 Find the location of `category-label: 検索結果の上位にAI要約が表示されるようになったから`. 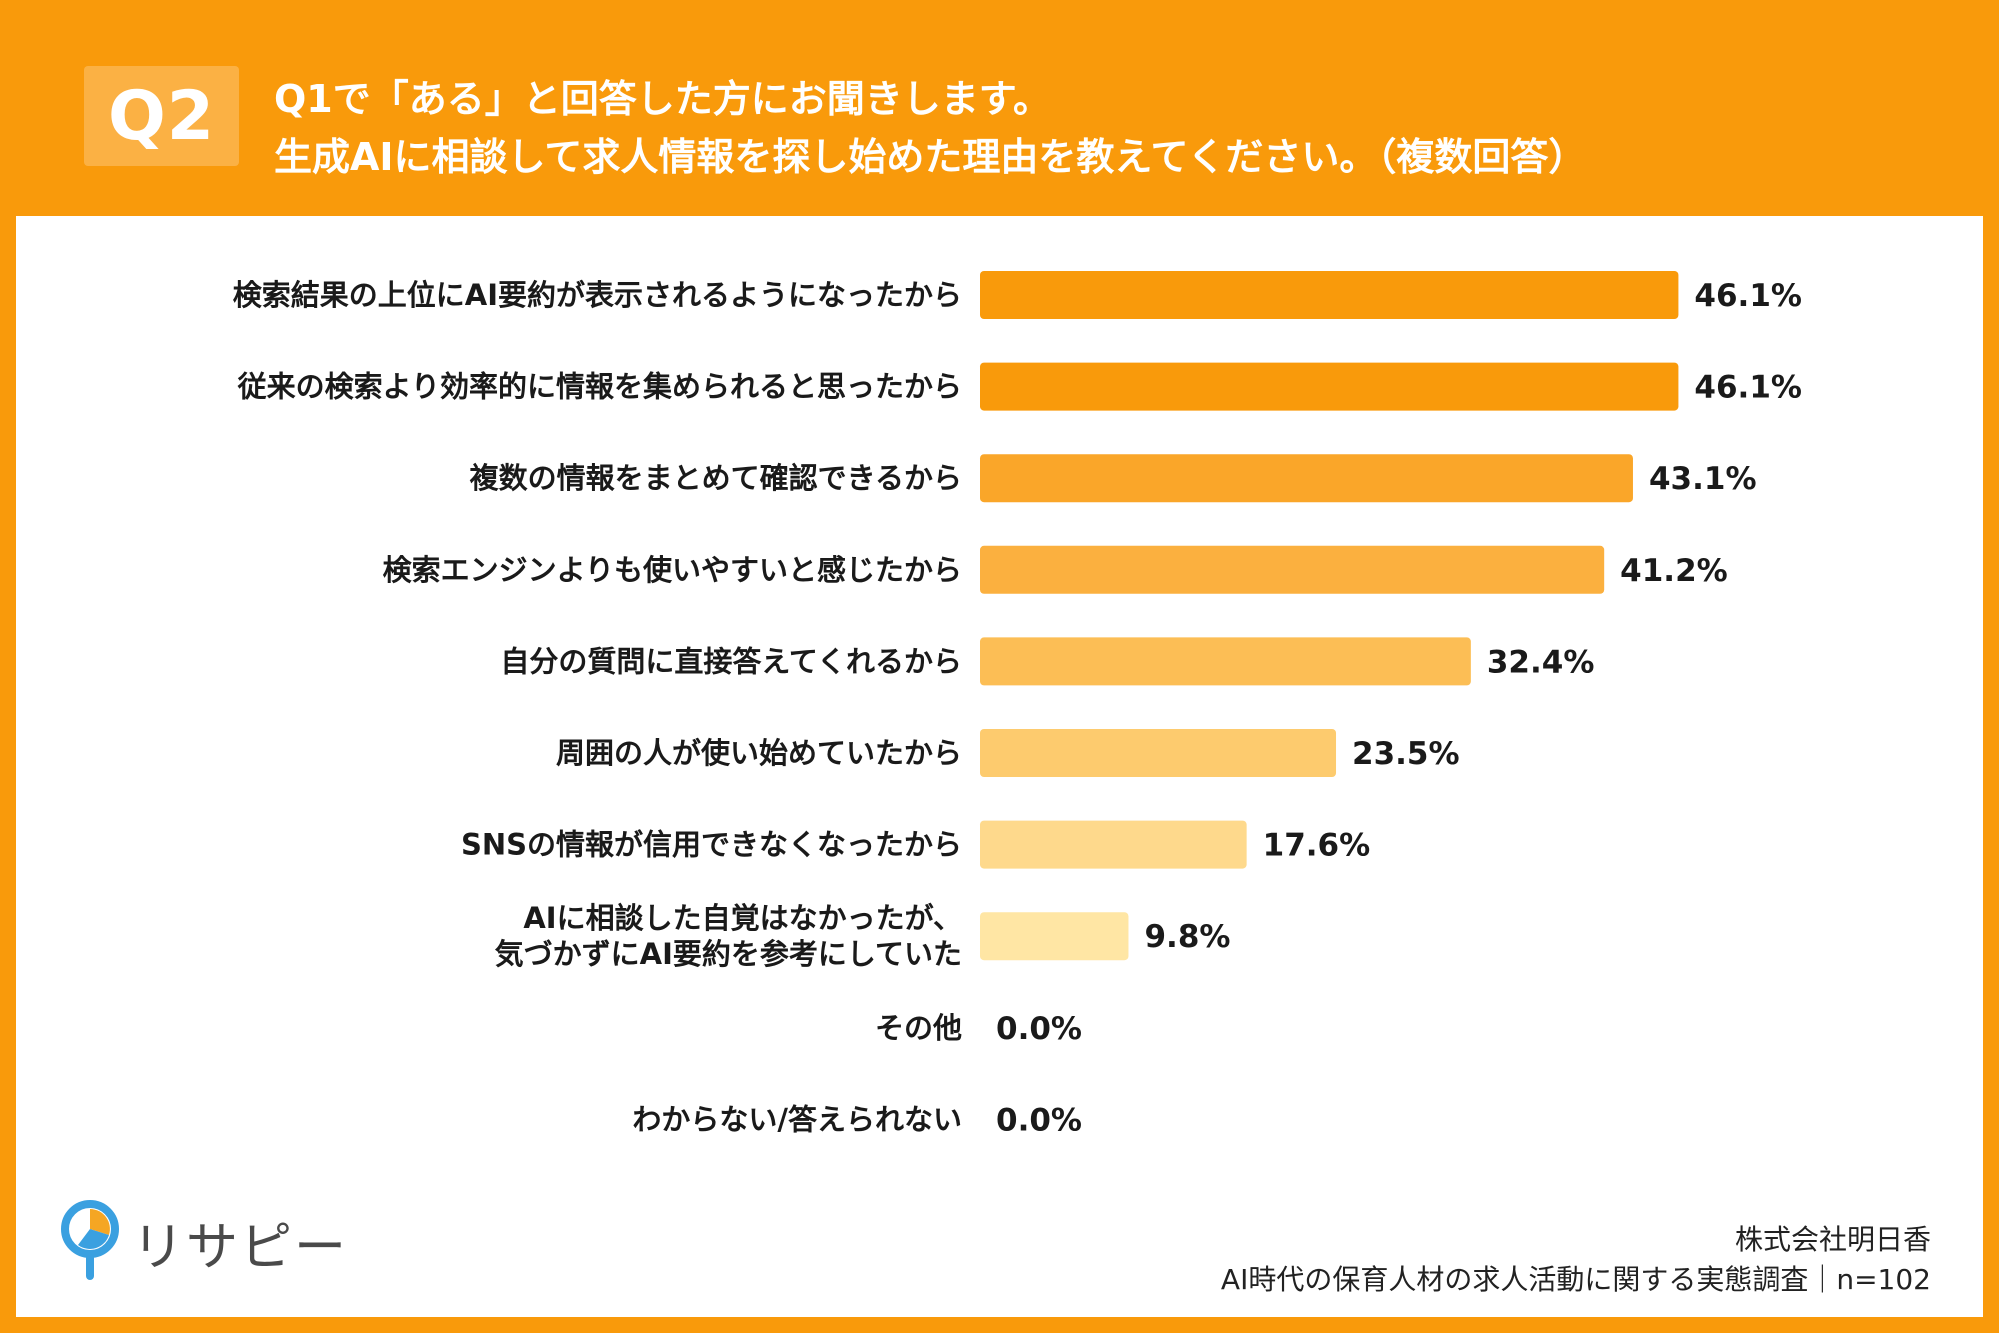

category-label: 検索結果の上位にAI要約が表示されるようになったから is located at coordinates (597, 295).